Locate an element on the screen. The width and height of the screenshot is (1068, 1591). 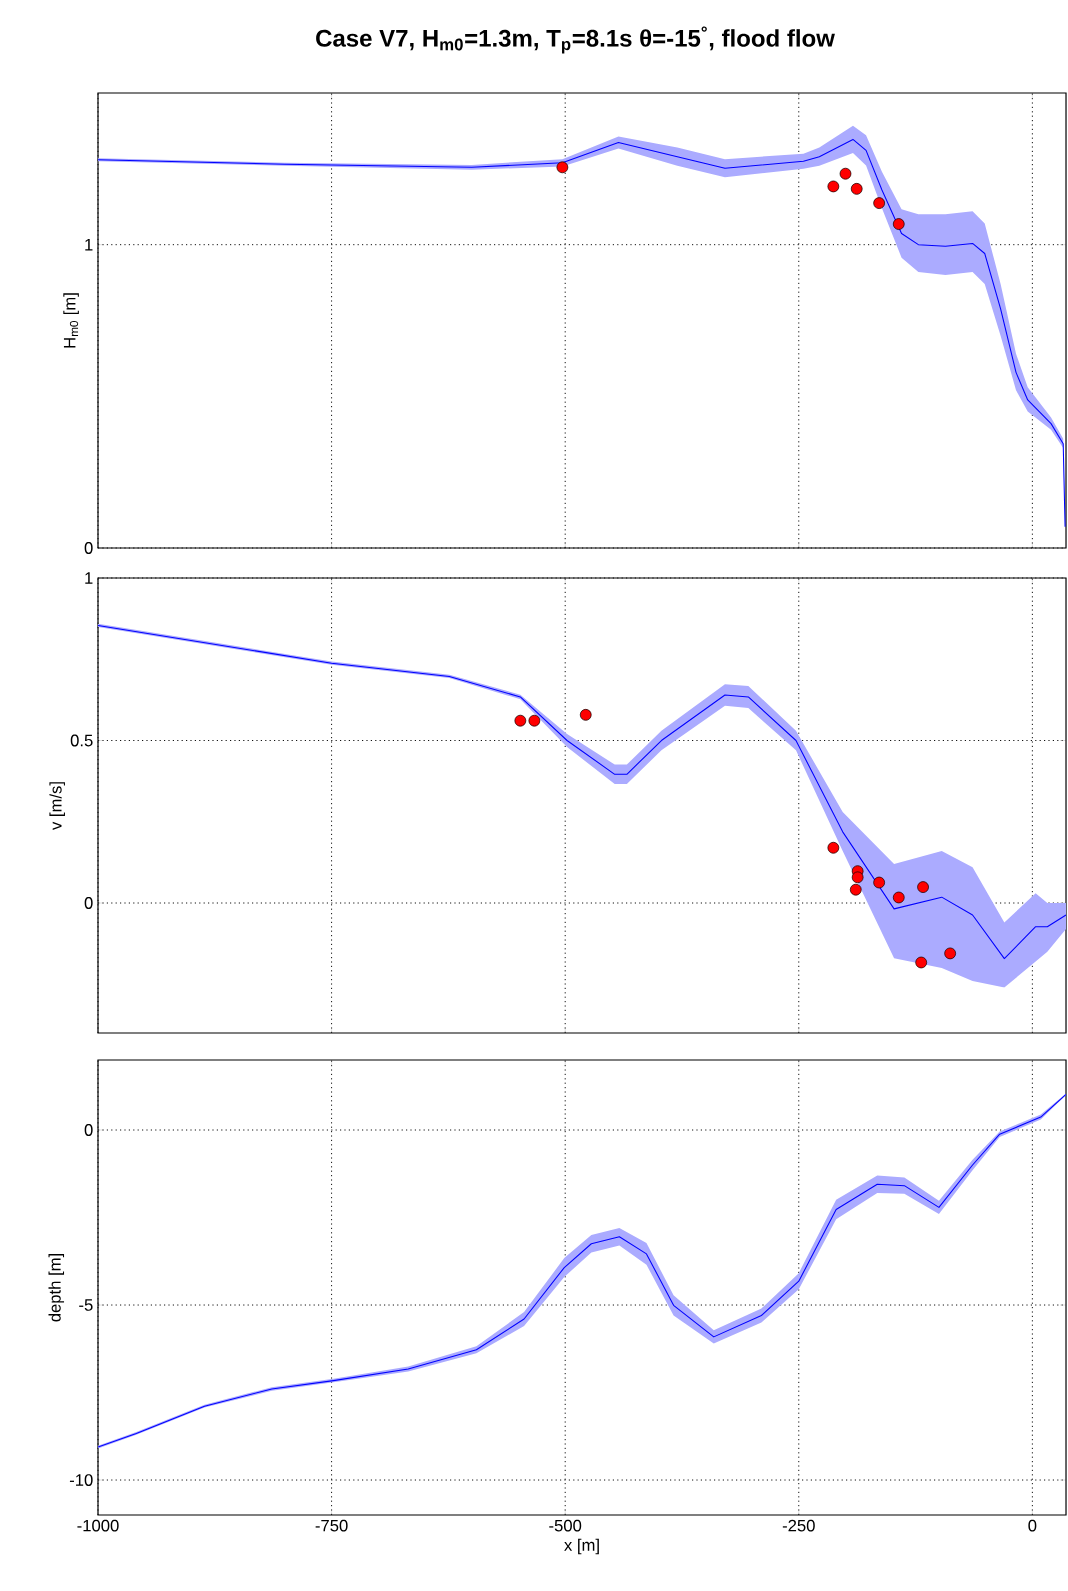
x-axis-title: x [m] is located at coordinates (581, 1546).